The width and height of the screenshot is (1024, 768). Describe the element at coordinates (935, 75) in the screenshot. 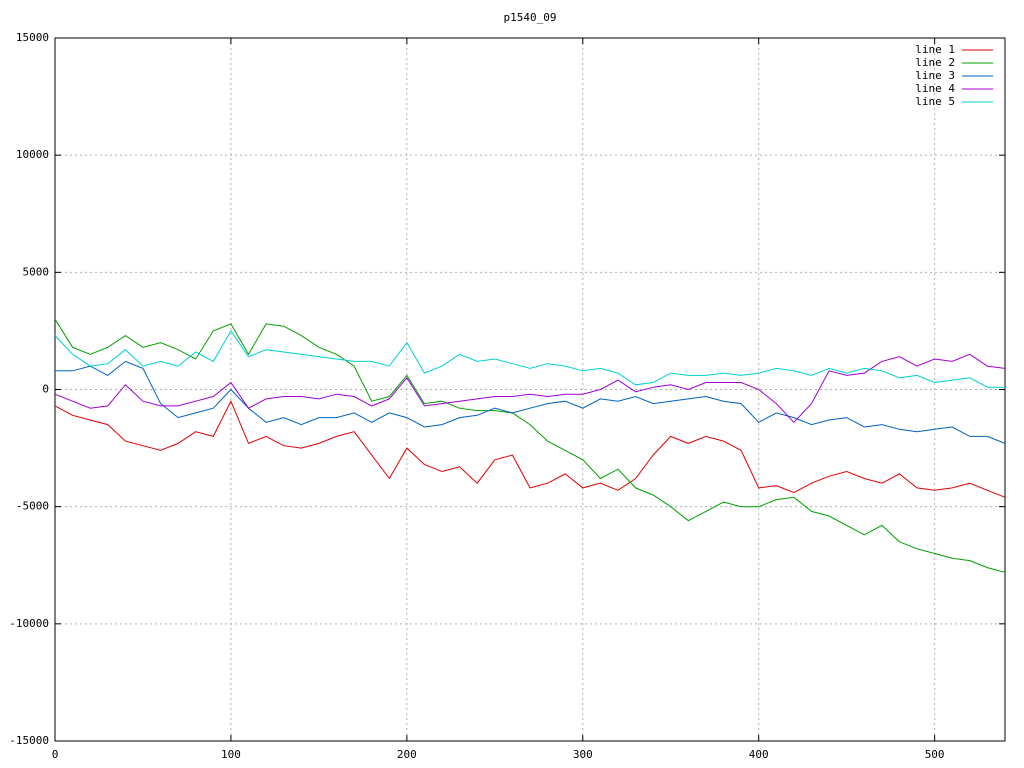

I see `legend-label: line 3` at that location.